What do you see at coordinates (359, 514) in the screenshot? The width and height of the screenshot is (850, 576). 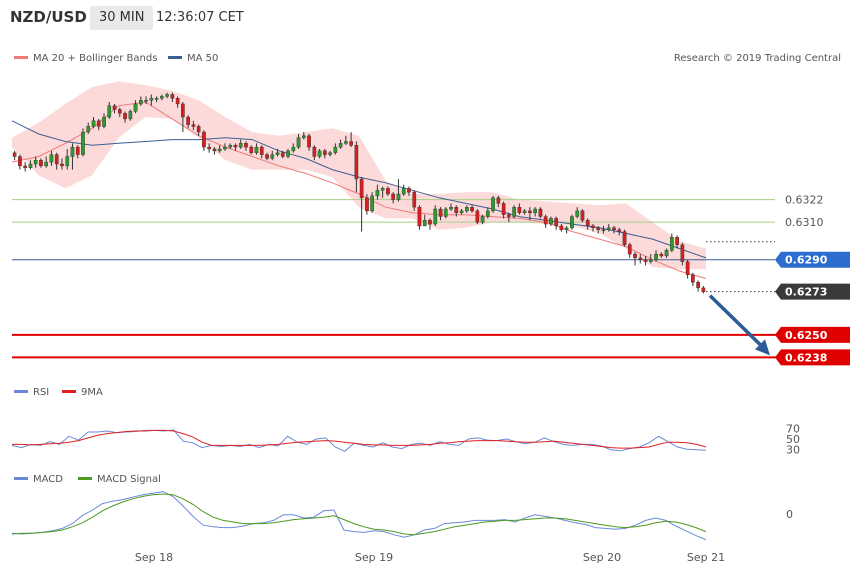 I see `macd-series-signal` at bounding box center [359, 514].